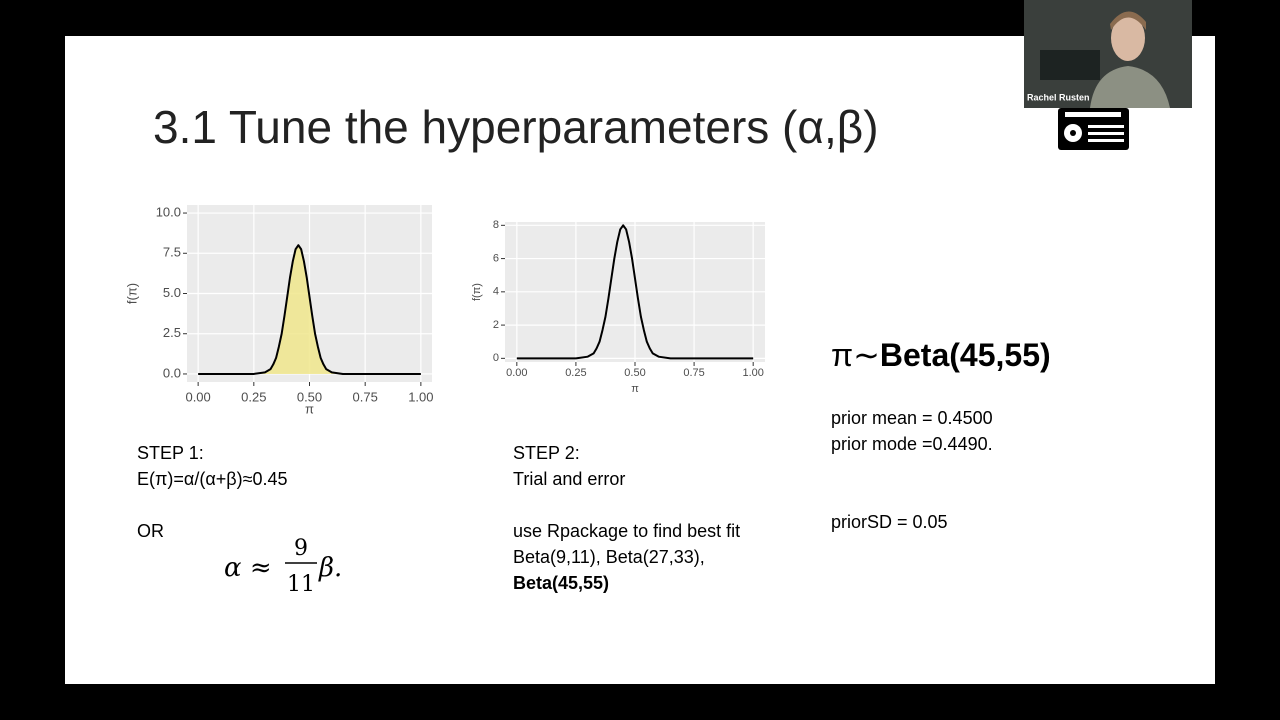 This screenshot has width=1280, height=720. Describe the element at coordinates (330, 568) in the screenshot. I see `formula-rhs: β.` at that location.